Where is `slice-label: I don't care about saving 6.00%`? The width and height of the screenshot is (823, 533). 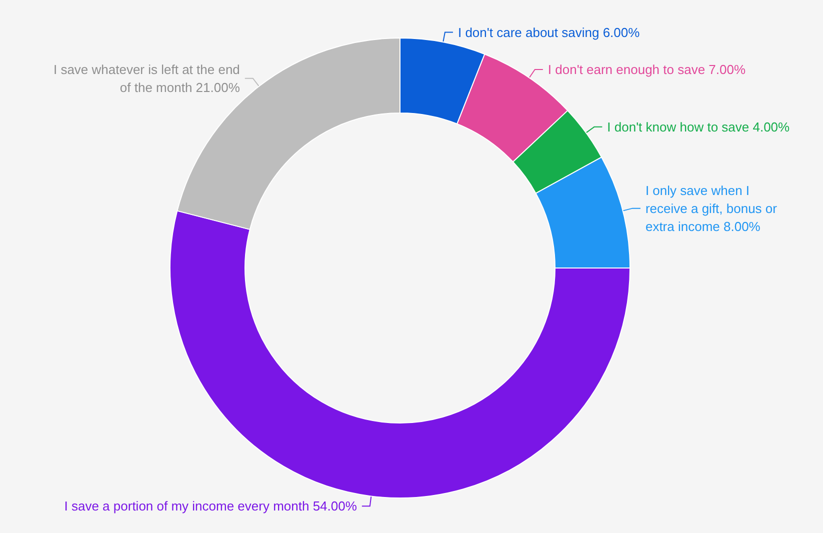
slice-label: I don't care about saving 6.00% is located at coordinates (549, 32).